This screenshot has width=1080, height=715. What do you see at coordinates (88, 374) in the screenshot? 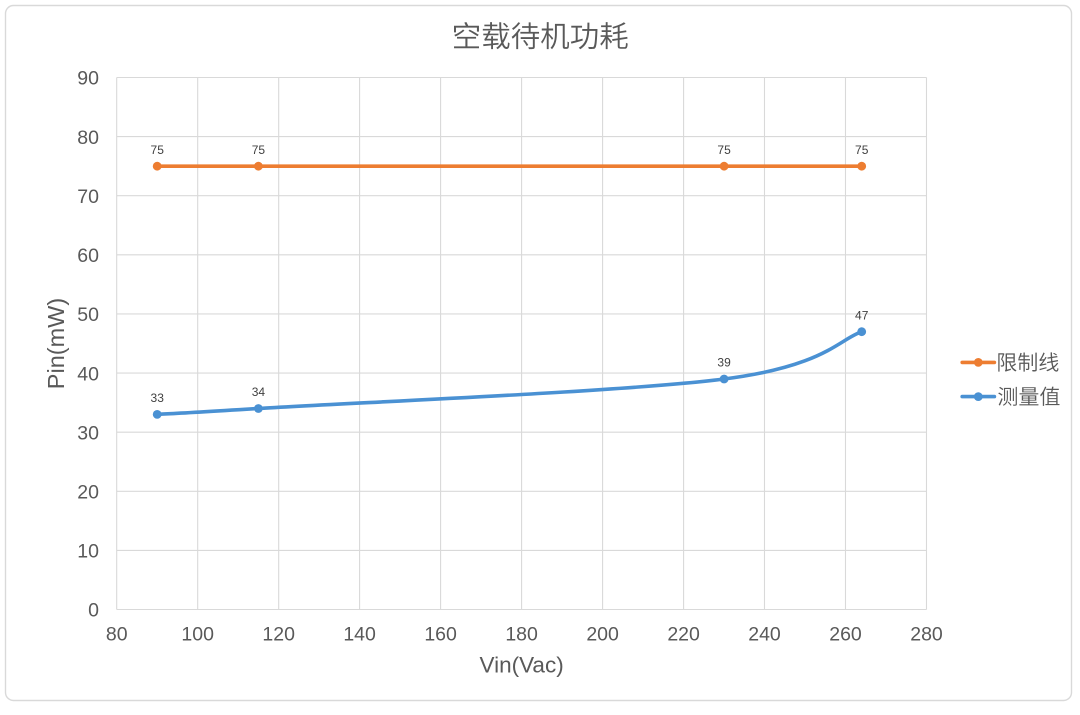
I see `svg-text: 40` at bounding box center [88, 374].